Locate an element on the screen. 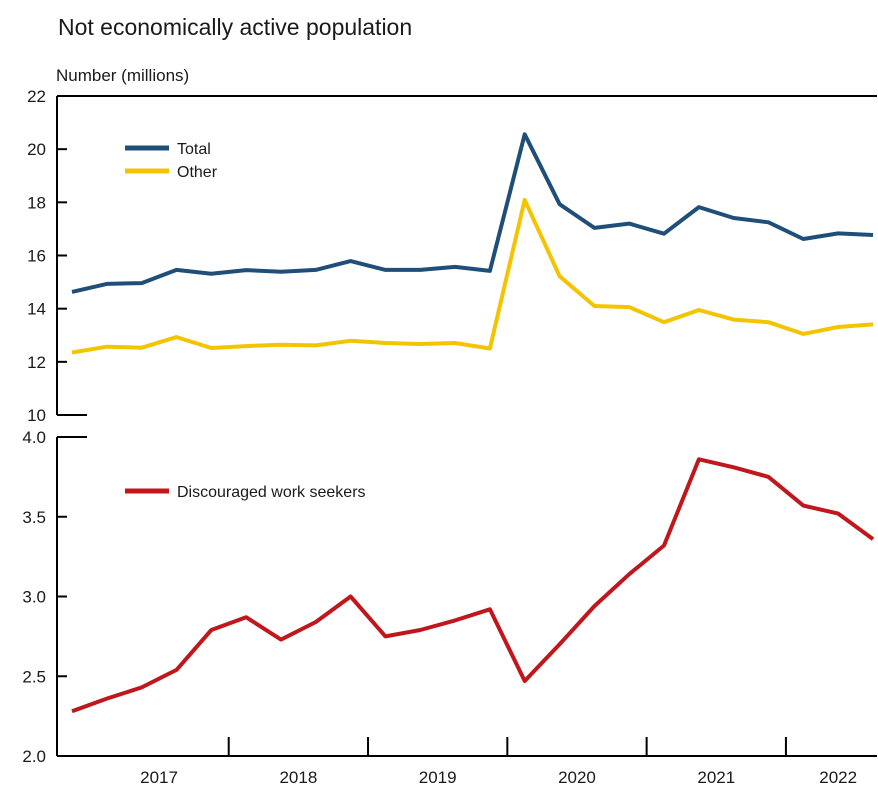 Image resolution: width=878 pixels, height=789 pixels. y-tick-label: 20 is located at coordinates (36, 149).